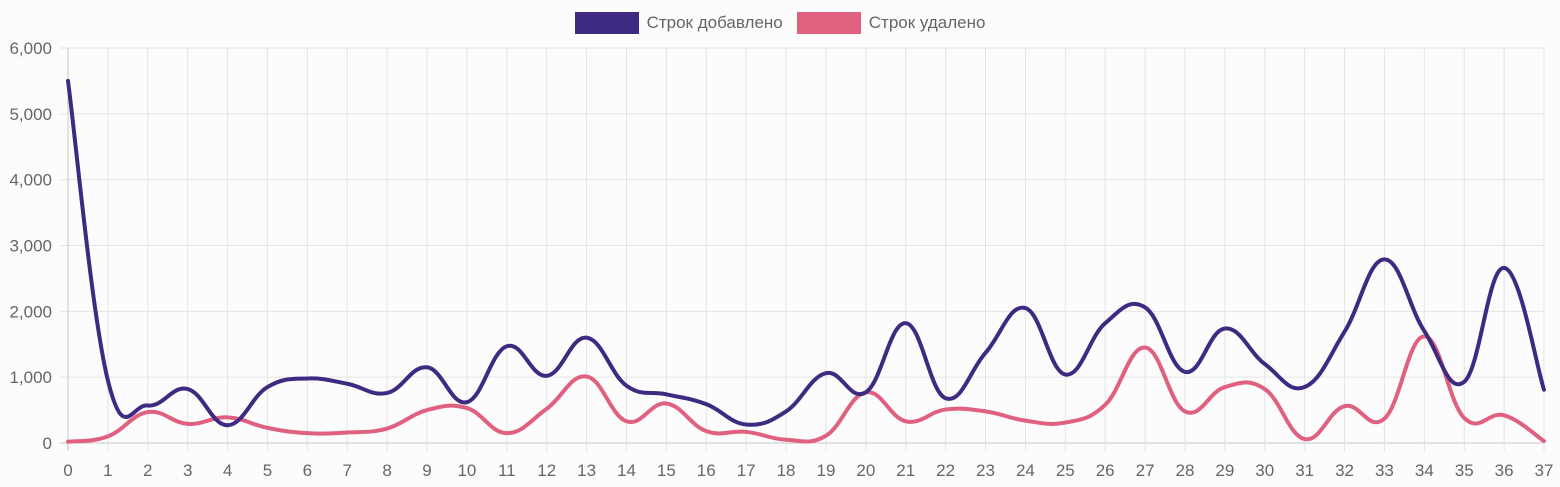  I want to click on x-tick-label: 26, so click(1105, 470).